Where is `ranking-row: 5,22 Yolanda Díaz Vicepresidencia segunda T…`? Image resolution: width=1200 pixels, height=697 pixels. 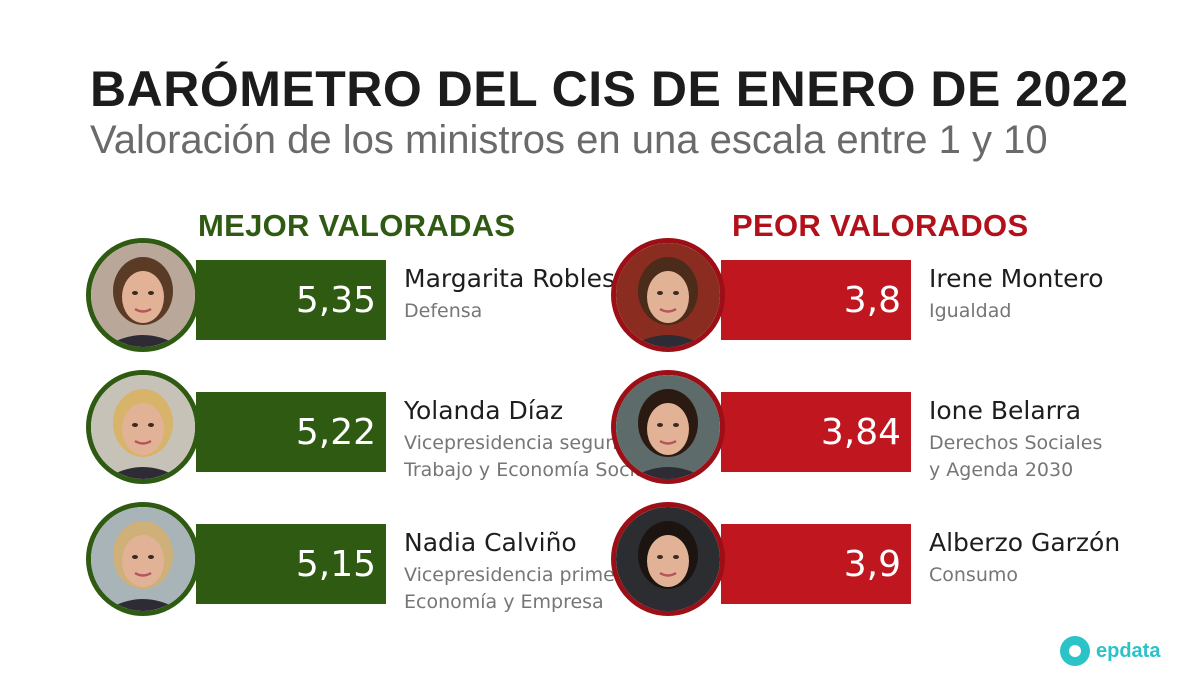 ranking-row: 5,22 Yolanda Díaz Vicepresidencia segunda T… is located at coordinates (369, 432).